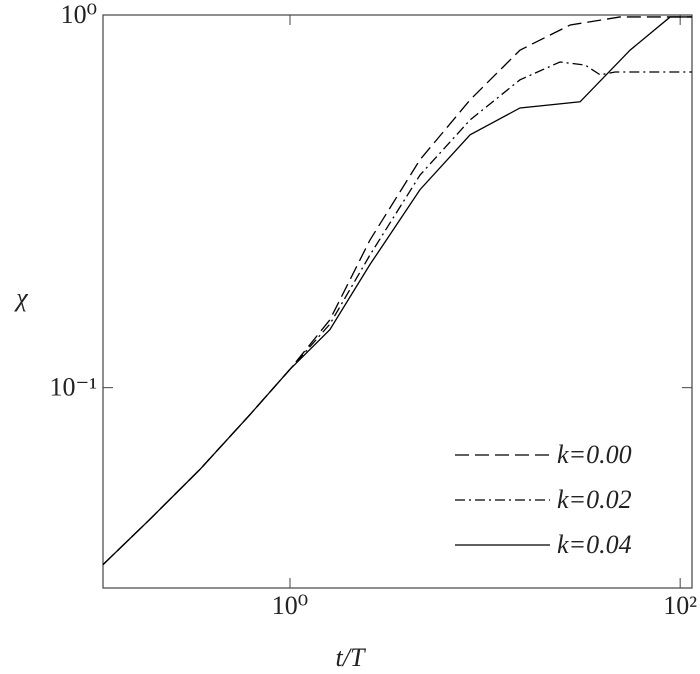 The image size is (700, 674). Describe the element at coordinates (20, 297) in the screenshot. I see `y-axis-label: χ` at that location.